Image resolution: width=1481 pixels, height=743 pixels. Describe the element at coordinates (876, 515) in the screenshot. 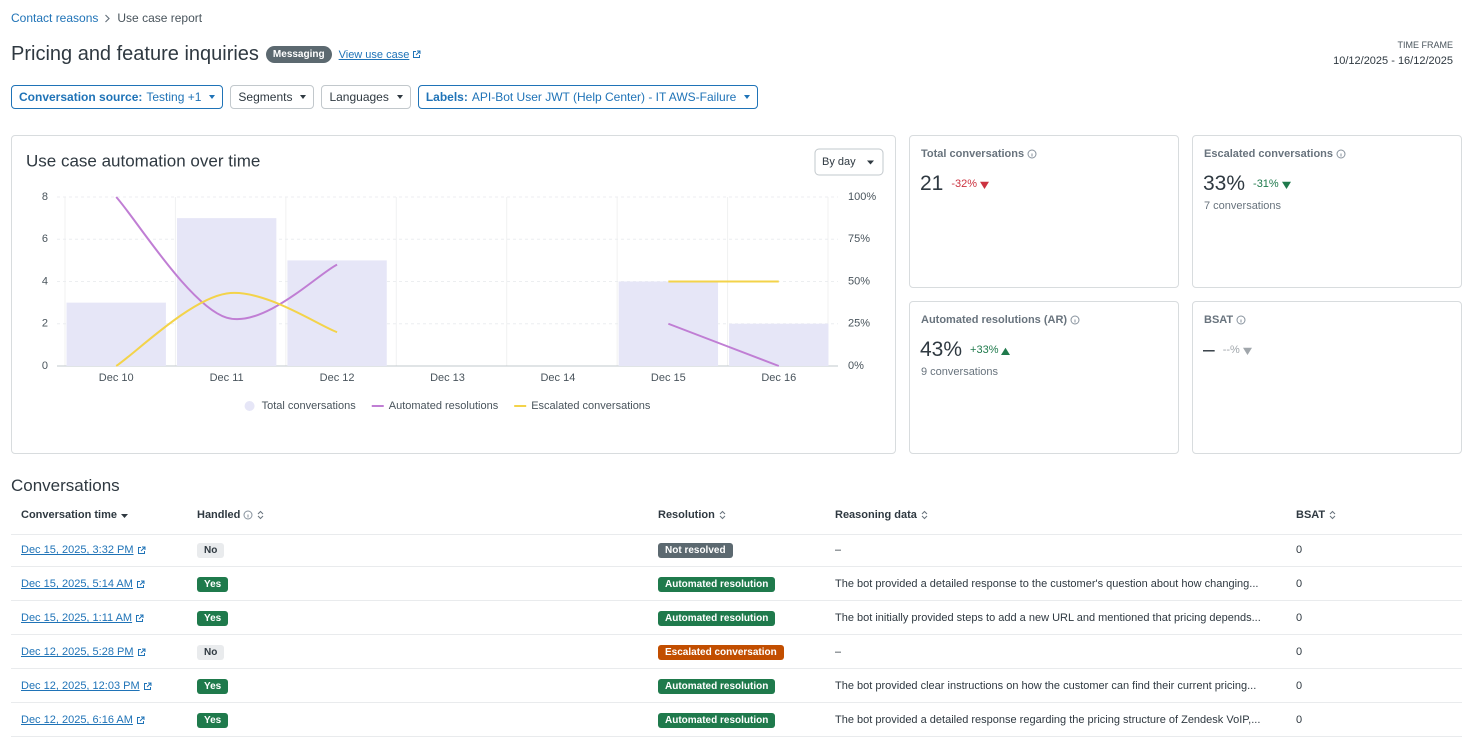

I see `column-header-text: Reasoning data` at that location.